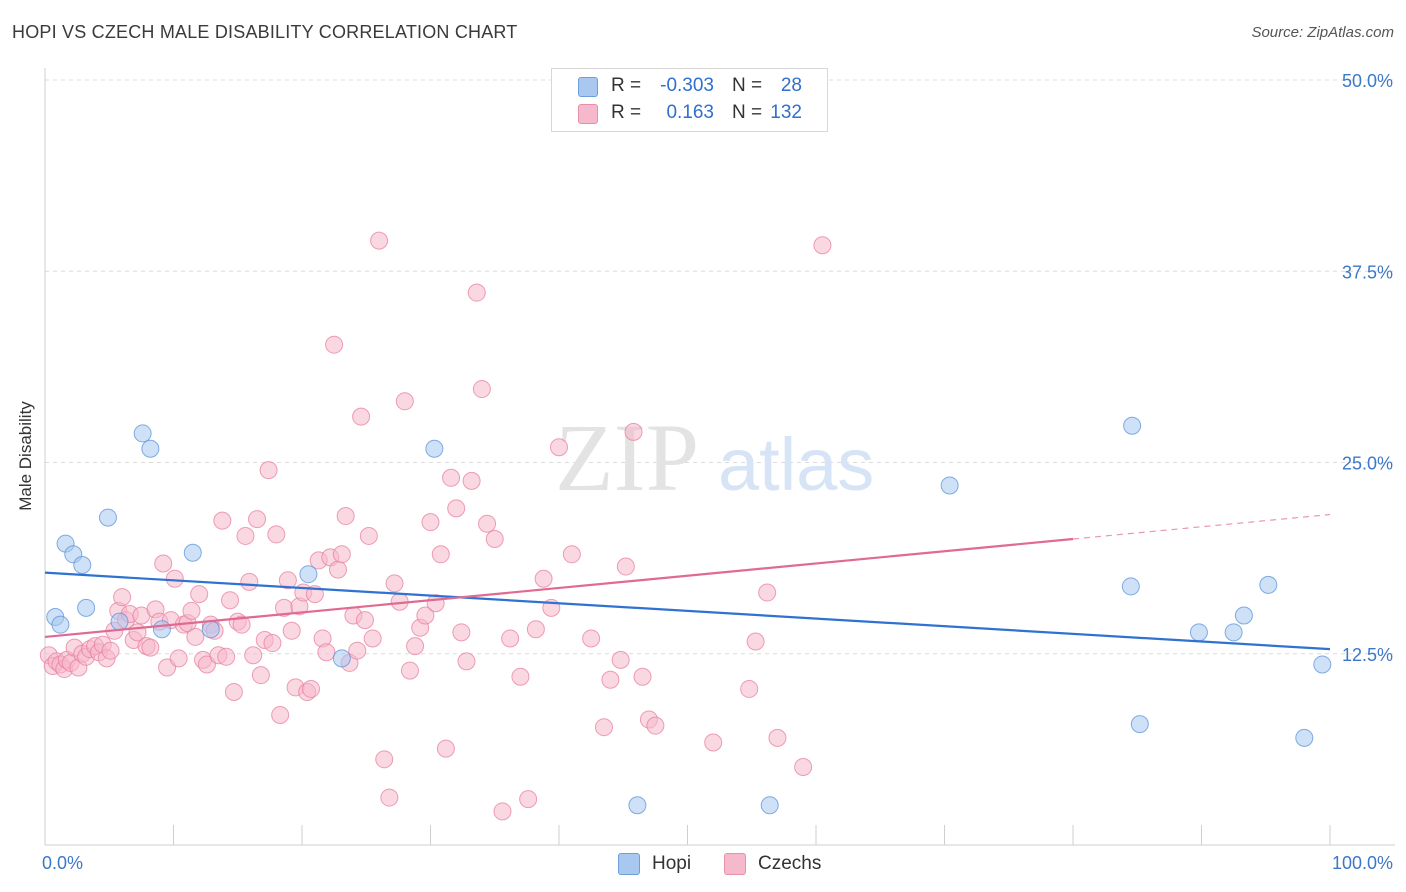 The height and width of the screenshot is (892, 1406). What do you see at coordinates (690, 112) in the screenshot?
I see `legend-r-value: 0.163` at bounding box center [690, 112].